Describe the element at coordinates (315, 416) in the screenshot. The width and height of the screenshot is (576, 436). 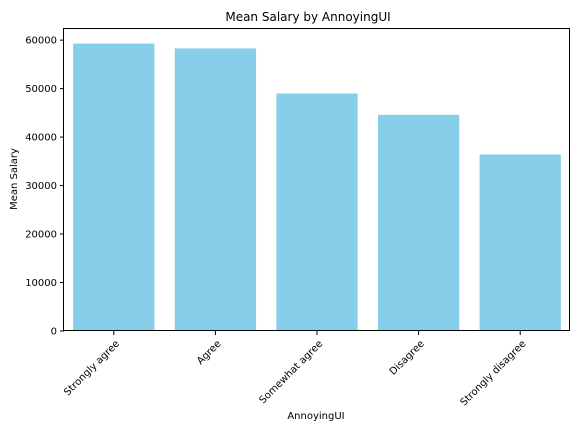
I see `x-axis-label: AnnoyingUI` at that location.